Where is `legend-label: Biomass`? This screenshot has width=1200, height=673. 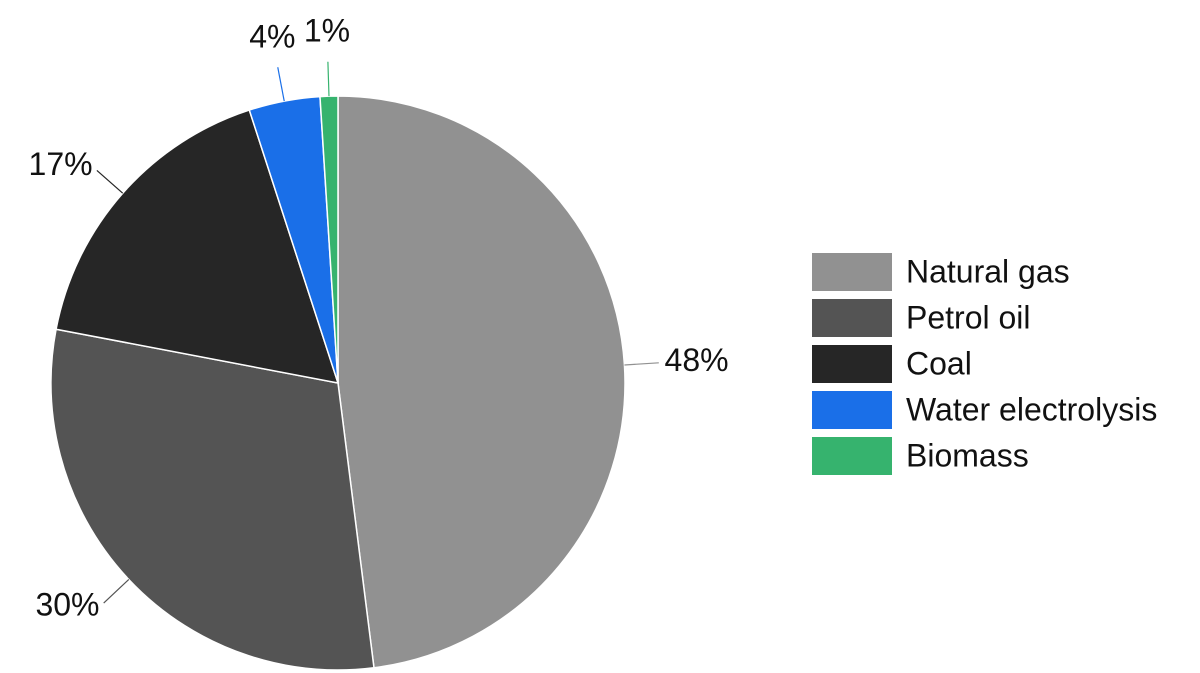 legend-label: Biomass is located at coordinates (967, 455).